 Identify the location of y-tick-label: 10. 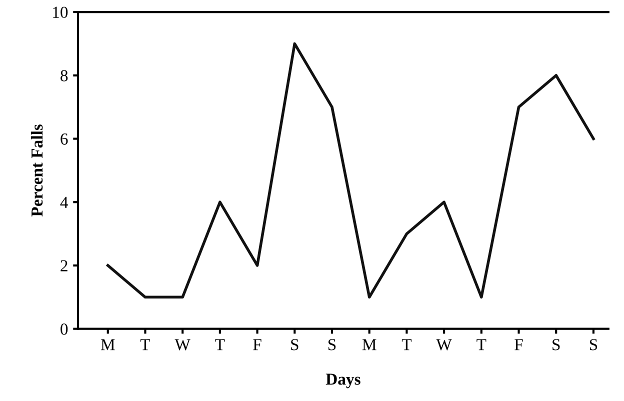
(60, 12).